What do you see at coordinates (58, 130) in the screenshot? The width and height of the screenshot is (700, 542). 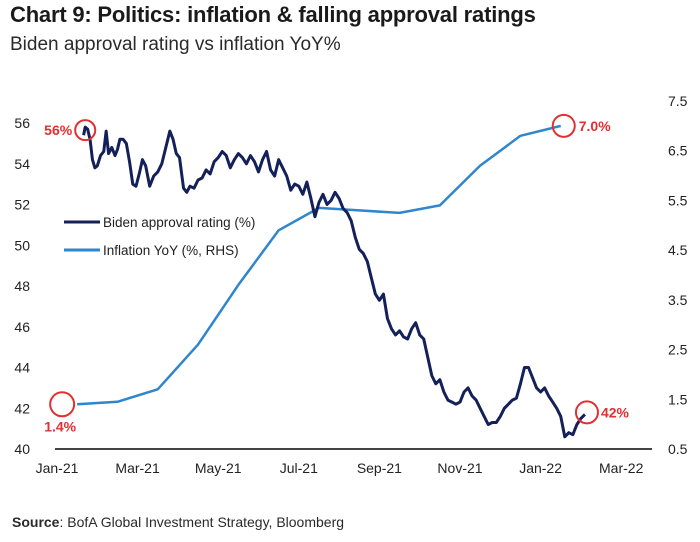 I see `approval-start-annotation-label: 56%` at bounding box center [58, 130].